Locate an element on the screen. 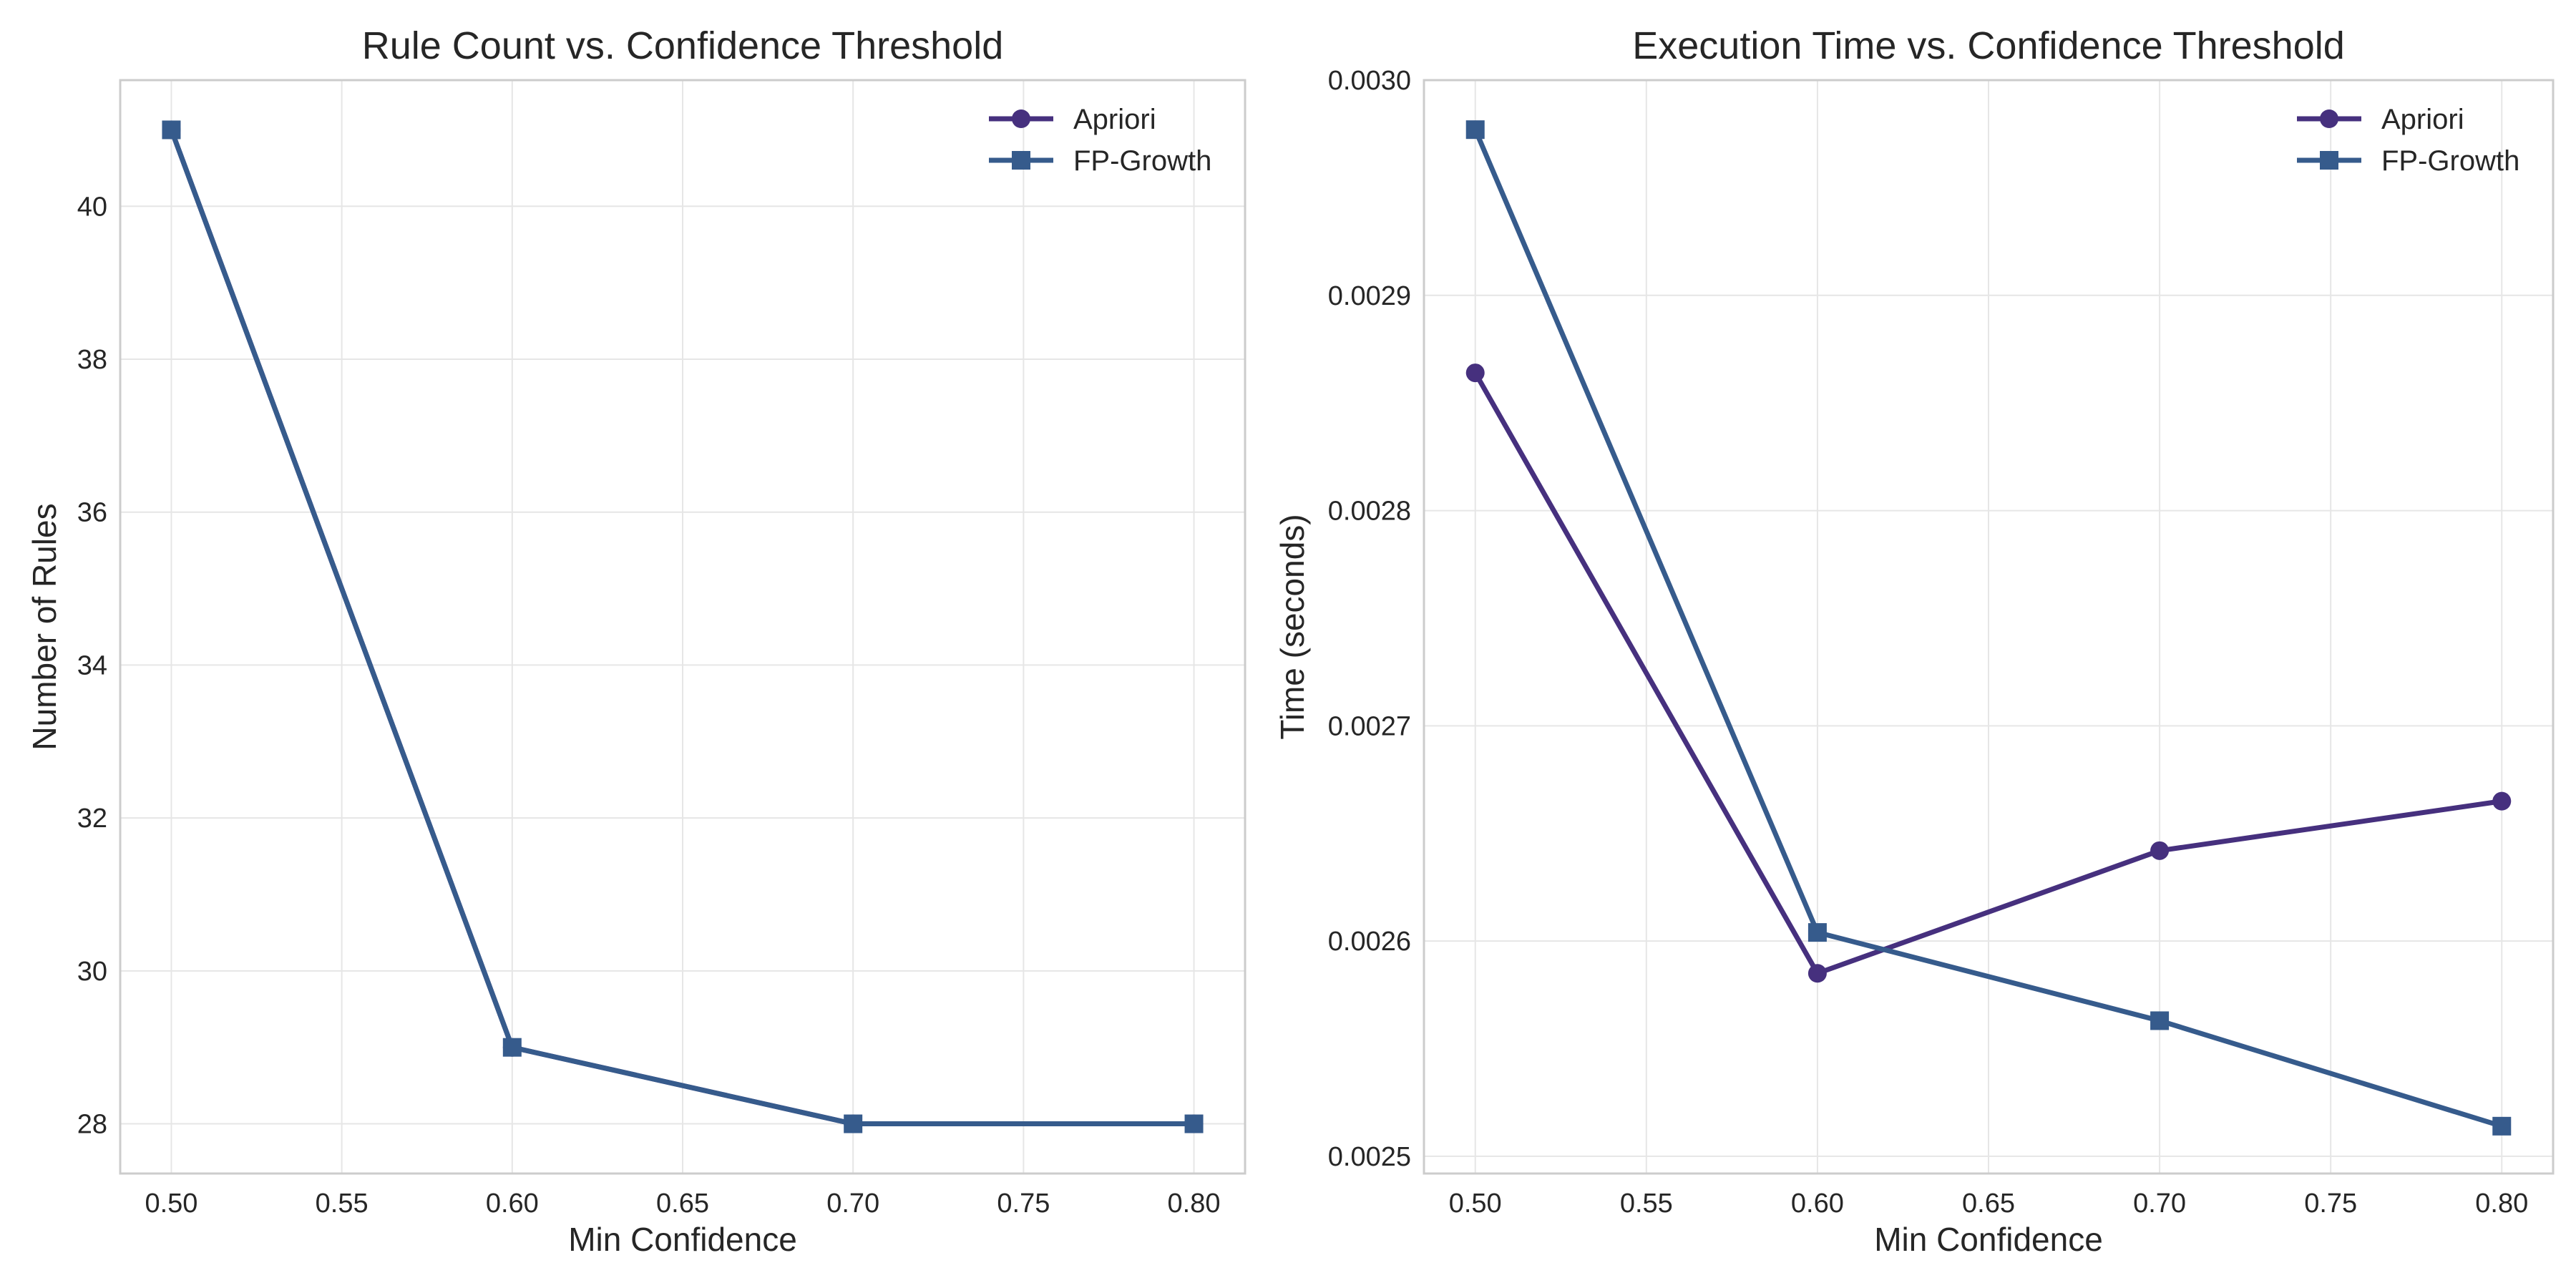  chart-title: Execution Time vs. Confidence Threshold is located at coordinates (1988, 45).